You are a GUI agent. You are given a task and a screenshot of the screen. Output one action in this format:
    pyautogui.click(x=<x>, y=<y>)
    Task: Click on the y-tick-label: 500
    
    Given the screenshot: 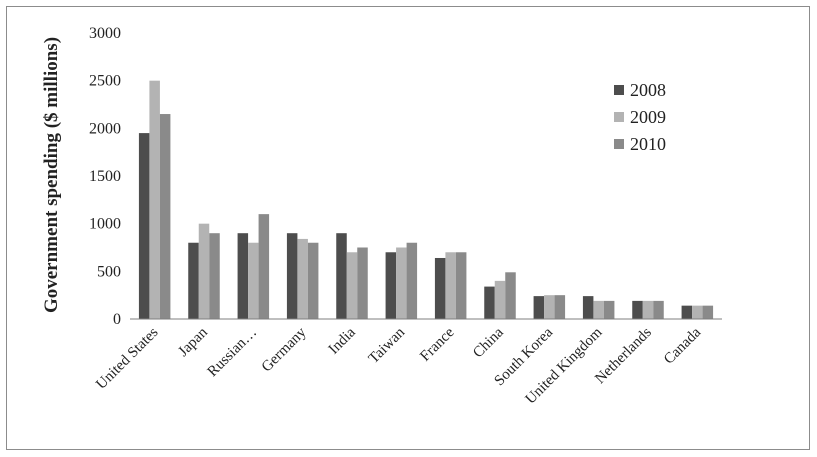 What is the action you would take?
    pyautogui.click(x=109, y=271)
    